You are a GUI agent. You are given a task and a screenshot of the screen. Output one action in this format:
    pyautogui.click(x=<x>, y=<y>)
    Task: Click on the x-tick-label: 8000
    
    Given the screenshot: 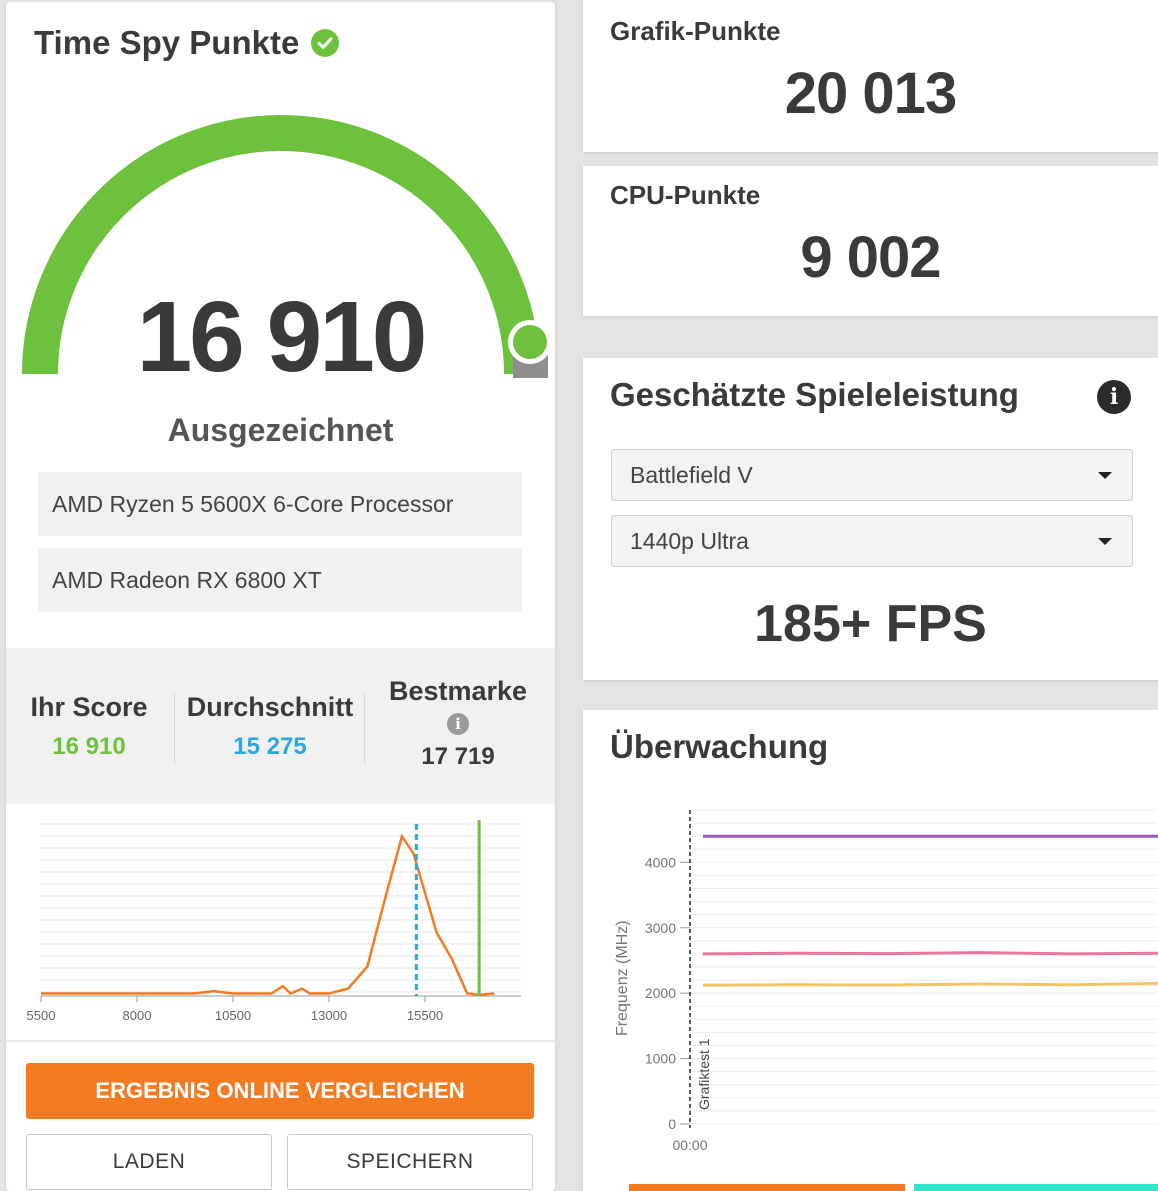 What is the action you would take?
    pyautogui.click(x=137, y=1015)
    